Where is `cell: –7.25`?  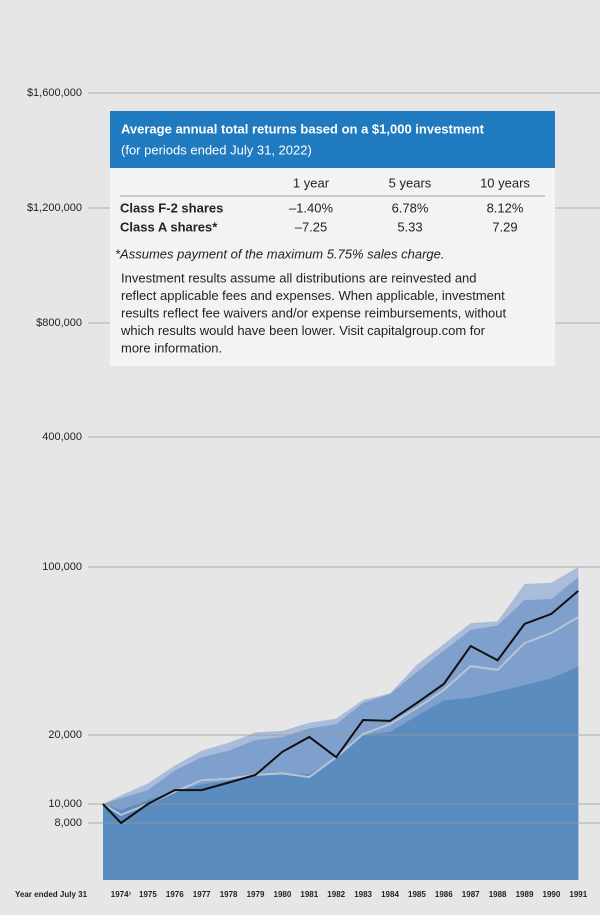
cell: –7.25 is located at coordinates (311, 226).